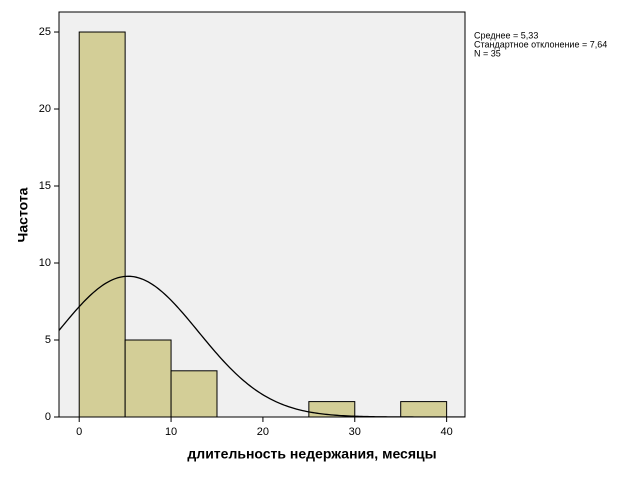 Image resolution: width=624 pixels, height=483 pixels. Describe the element at coordinates (311, 454) in the screenshot. I see `x-axis-label: длительность недержания, месяцы` at that location.